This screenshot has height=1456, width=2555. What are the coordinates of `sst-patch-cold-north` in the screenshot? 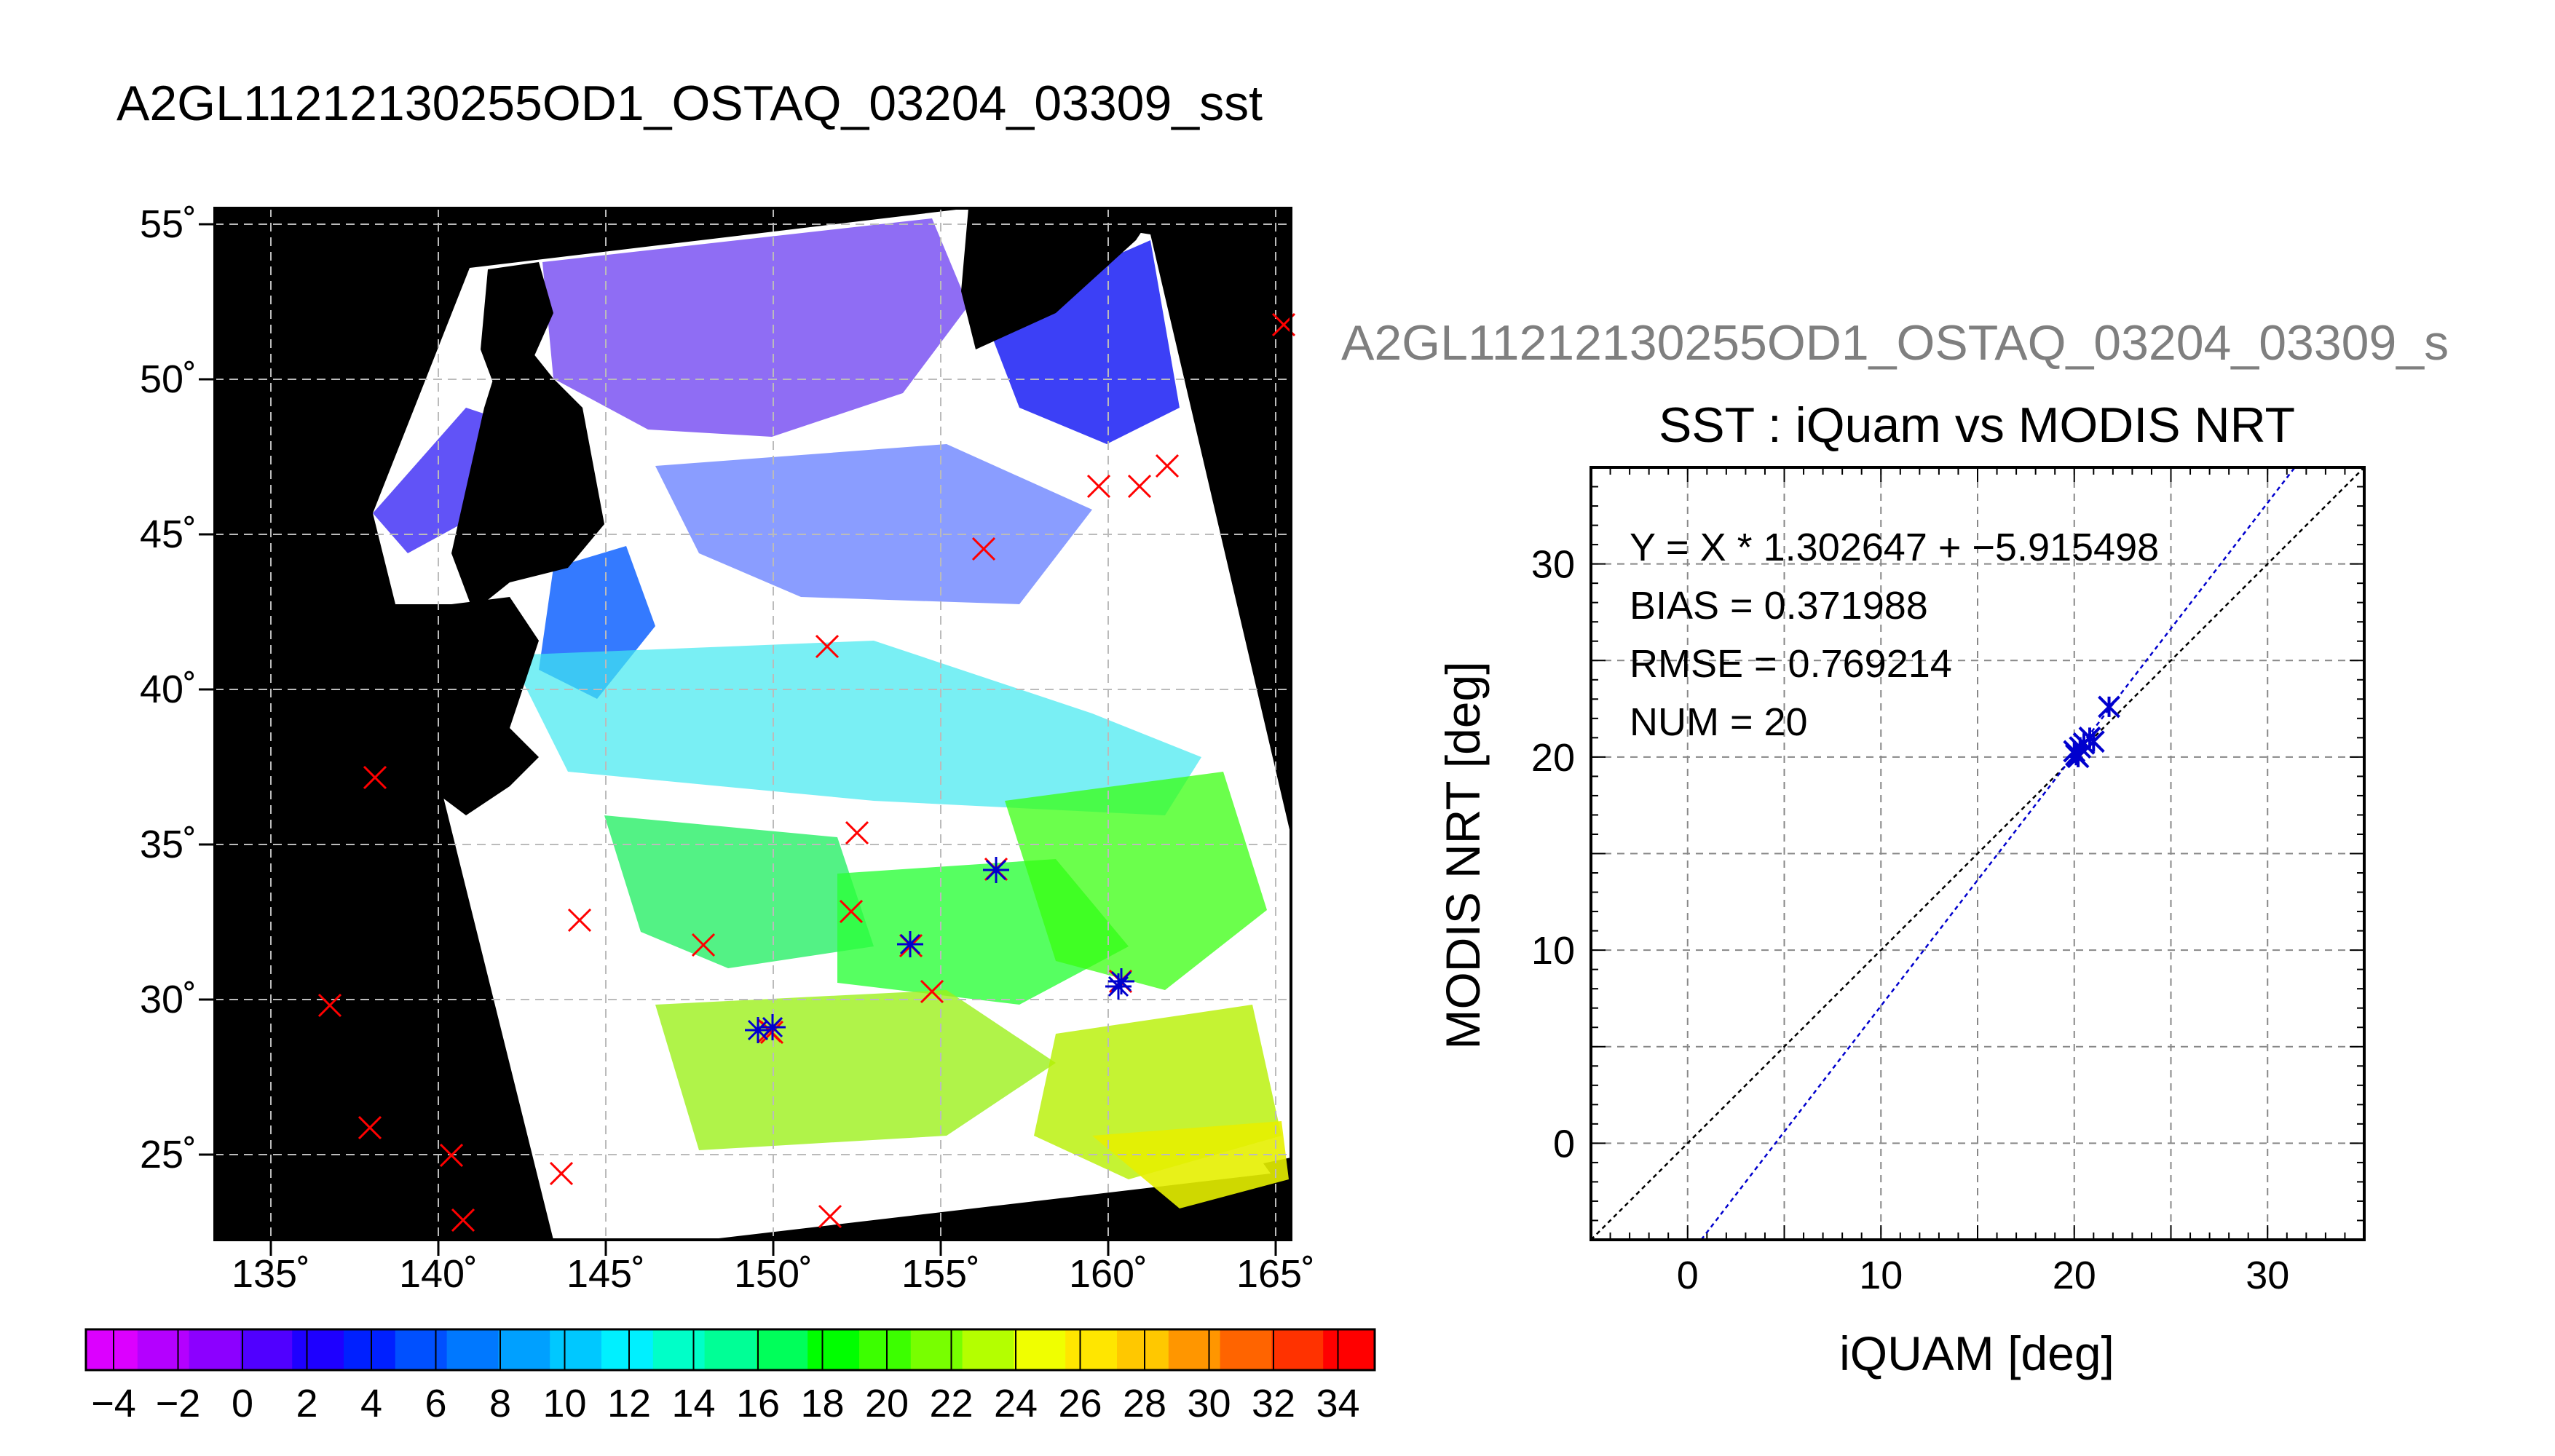 It's located at (755, 327).